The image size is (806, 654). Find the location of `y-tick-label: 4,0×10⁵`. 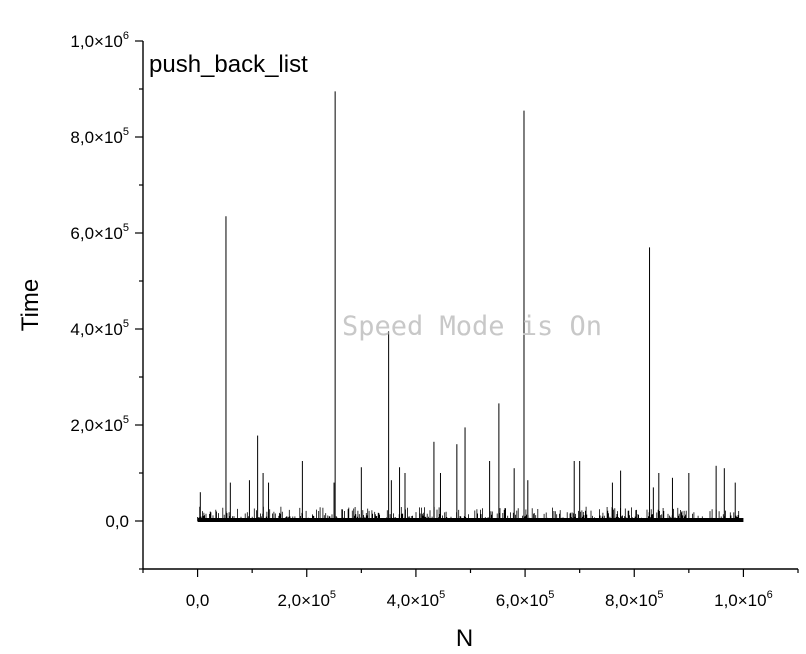

y-tick-label: 4,0×10⁵ is located at coordinates (99, 328).